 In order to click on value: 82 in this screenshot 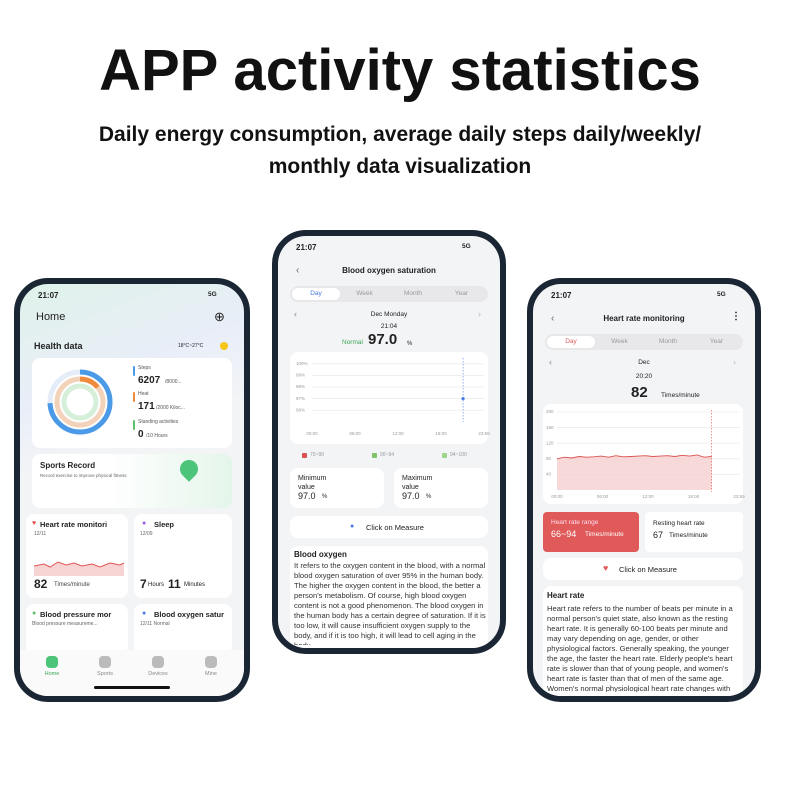, I will do `click(639, 392)`.